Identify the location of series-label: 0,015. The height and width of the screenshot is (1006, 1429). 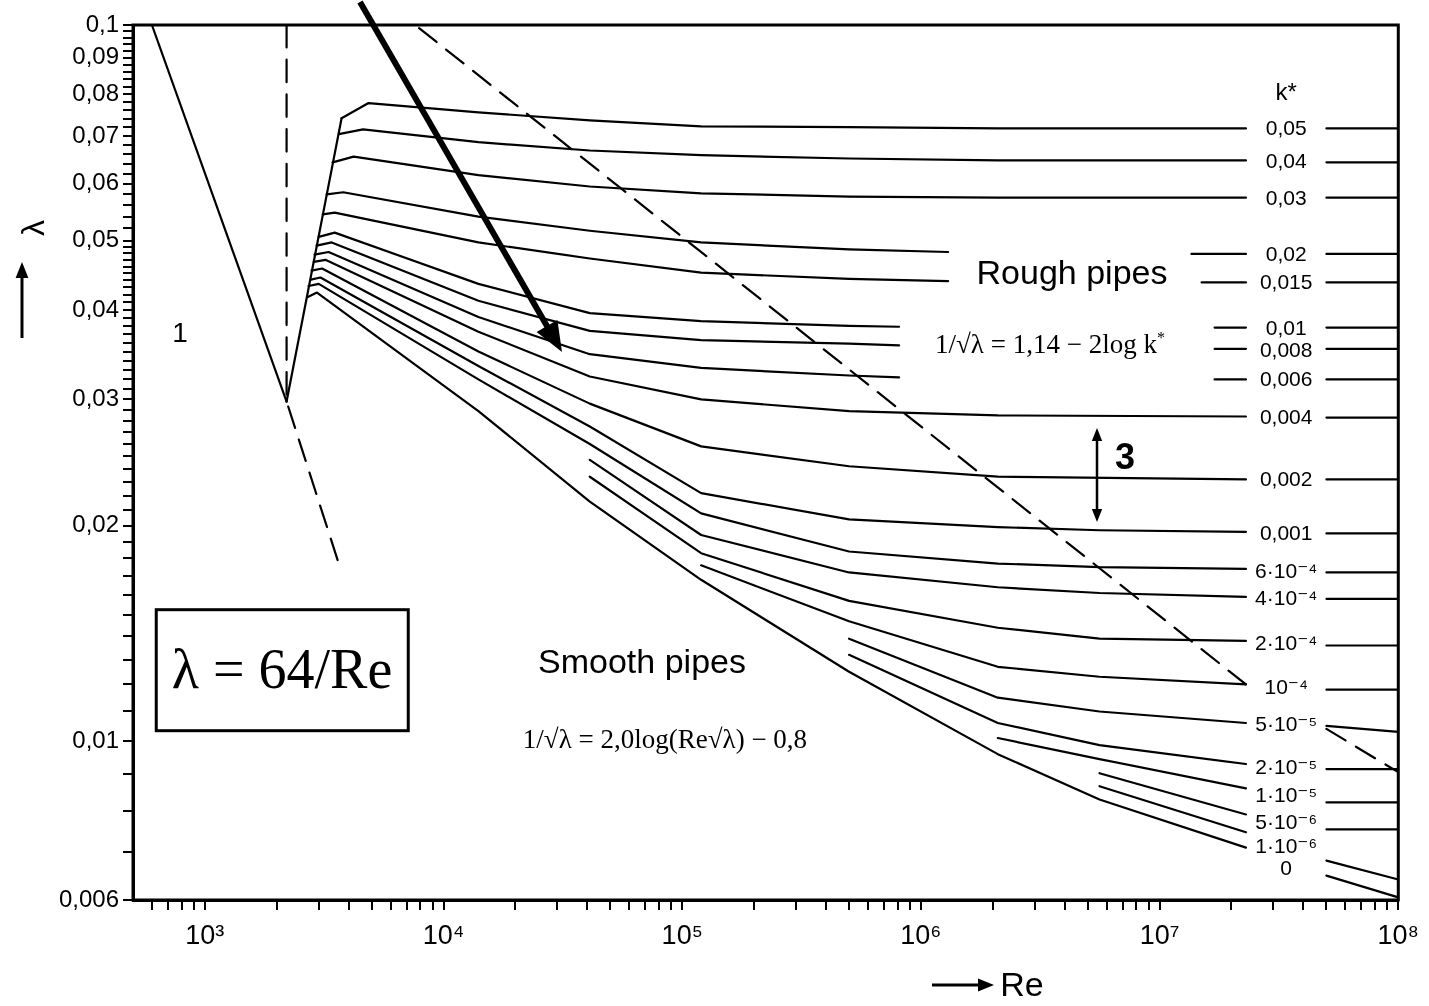
(1286, 282).